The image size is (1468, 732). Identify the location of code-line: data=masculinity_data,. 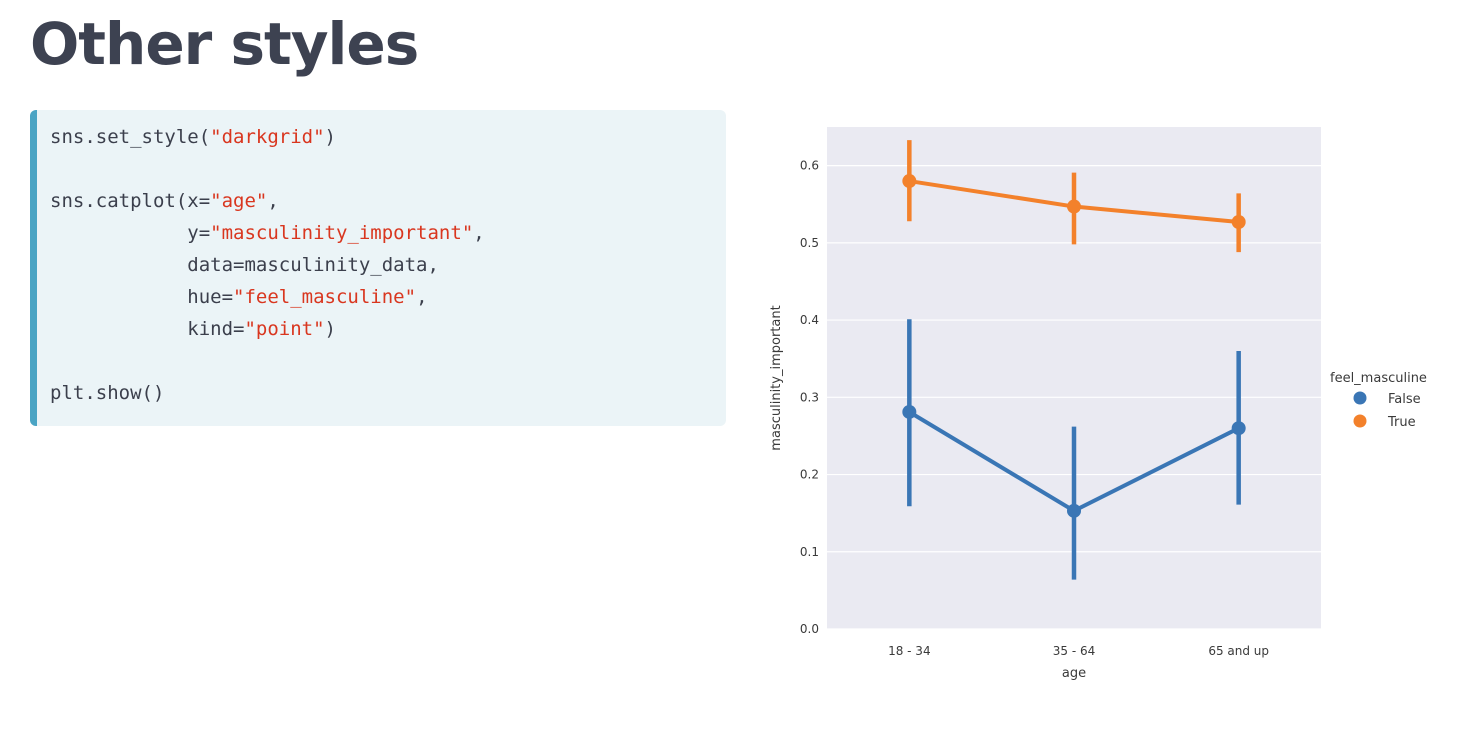
(388, 265).